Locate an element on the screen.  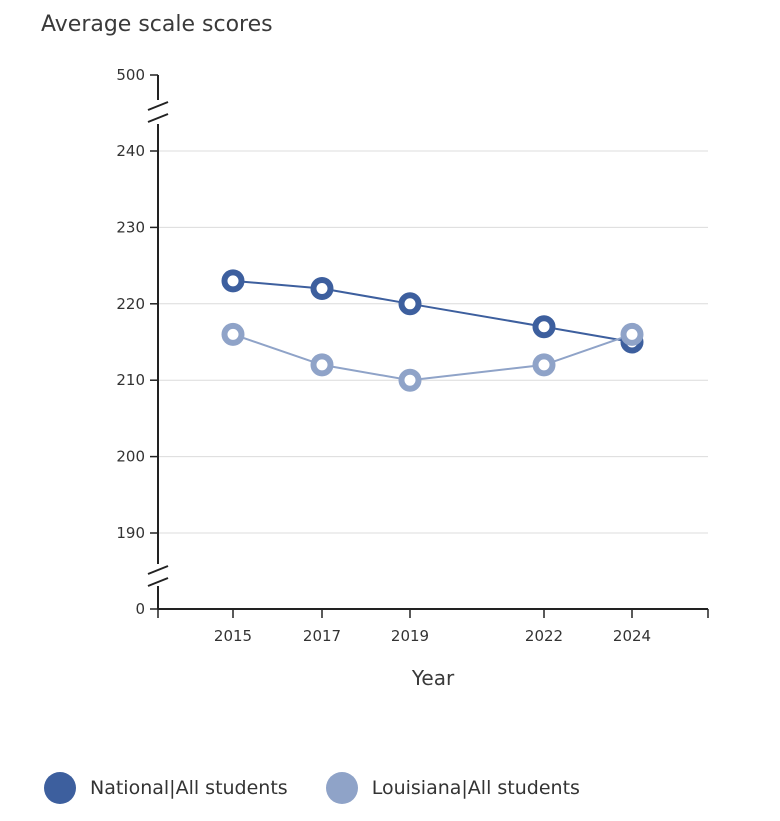
legend-item-1: Louisiana|All students is located at coordinates (452, 788).